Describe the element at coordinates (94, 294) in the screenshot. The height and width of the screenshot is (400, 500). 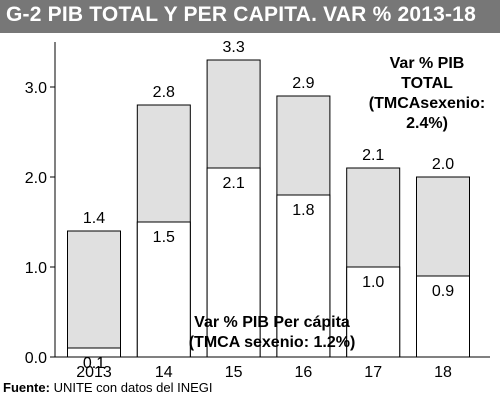
I see `bar-total-2013` at that location.